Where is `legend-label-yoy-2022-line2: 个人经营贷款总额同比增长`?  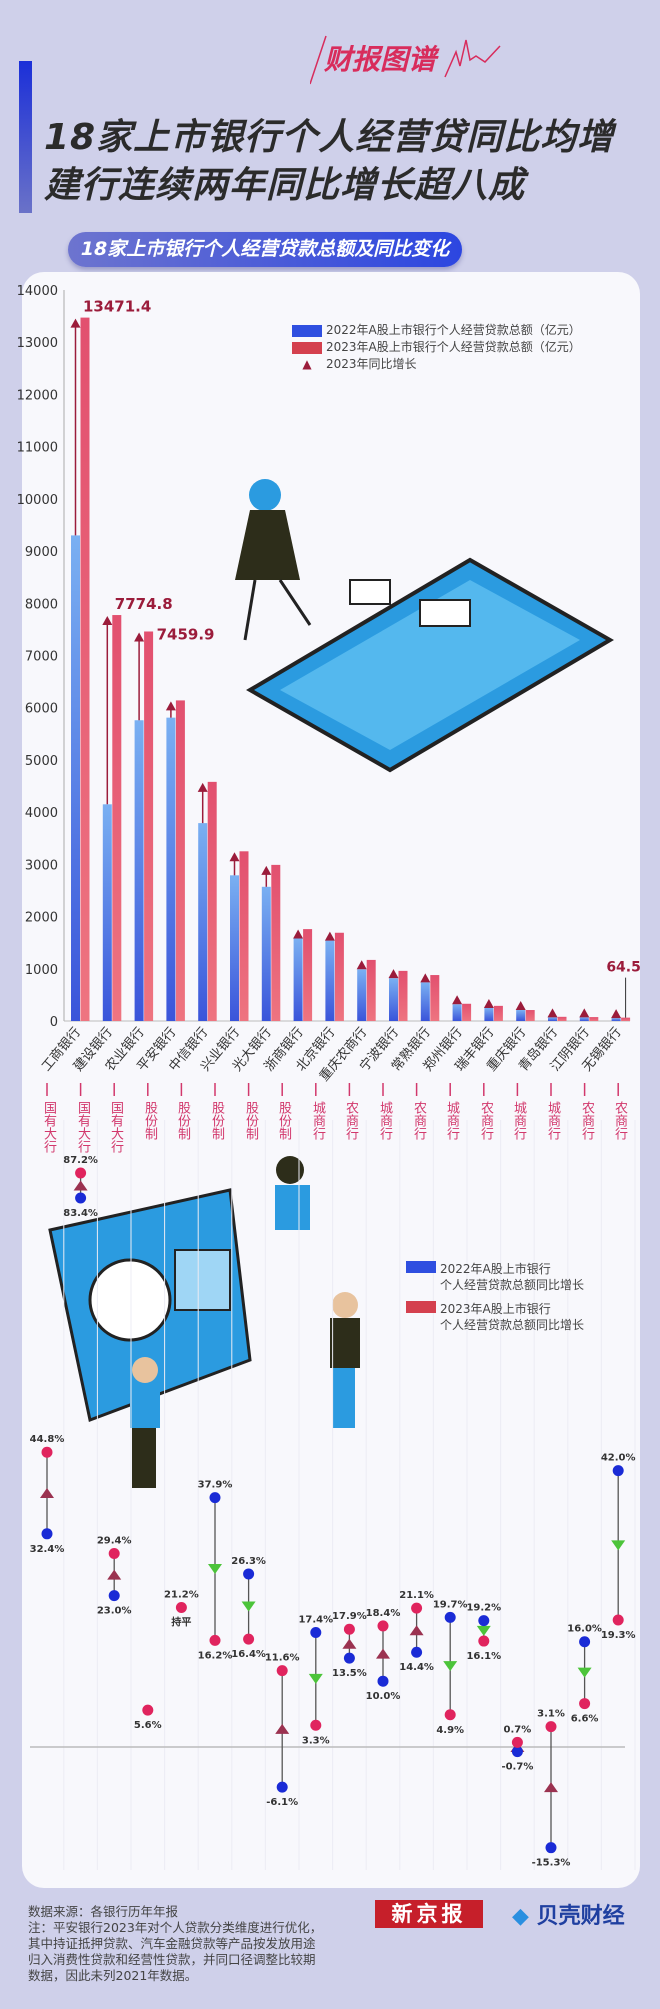 legend-label-yoy-2022-line2: 个人经营贷款总额同比增长 is located at coordinates (512, 1285).